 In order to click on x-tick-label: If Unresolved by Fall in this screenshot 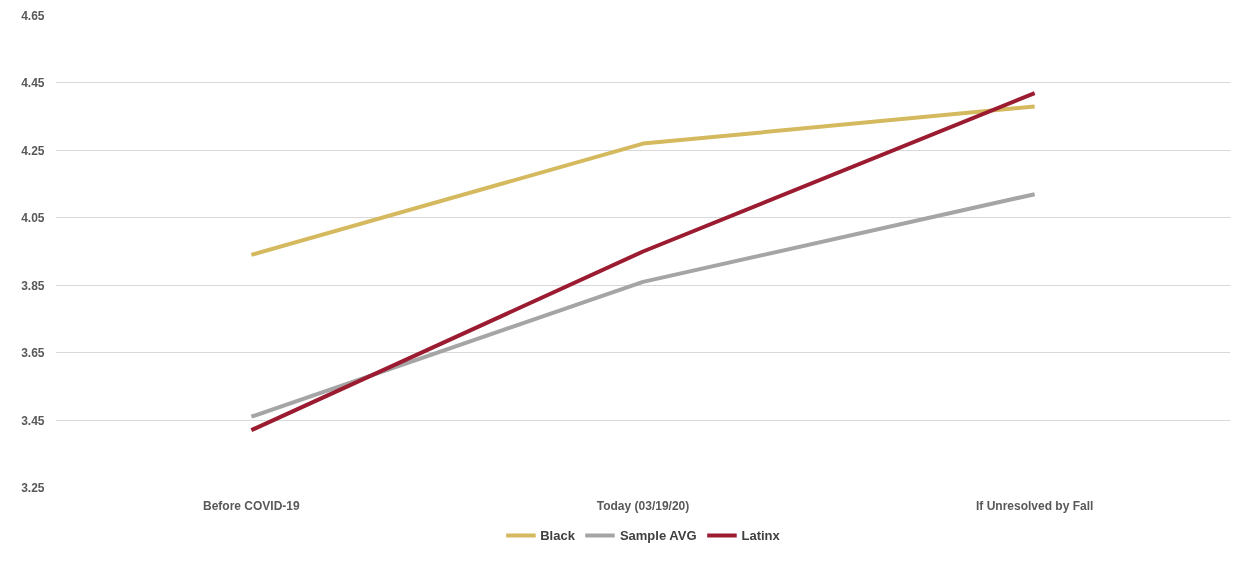, I will do `click(1034, 505)`.